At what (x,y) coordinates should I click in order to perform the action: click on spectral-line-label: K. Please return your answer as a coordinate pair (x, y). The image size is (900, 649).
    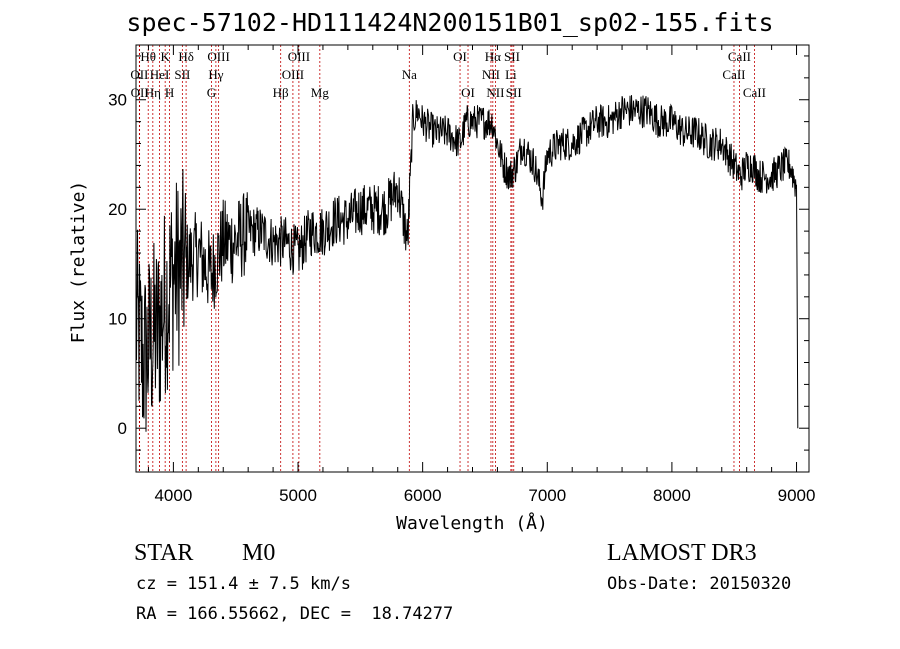
    Looking at the image, I should click on (165, 56).